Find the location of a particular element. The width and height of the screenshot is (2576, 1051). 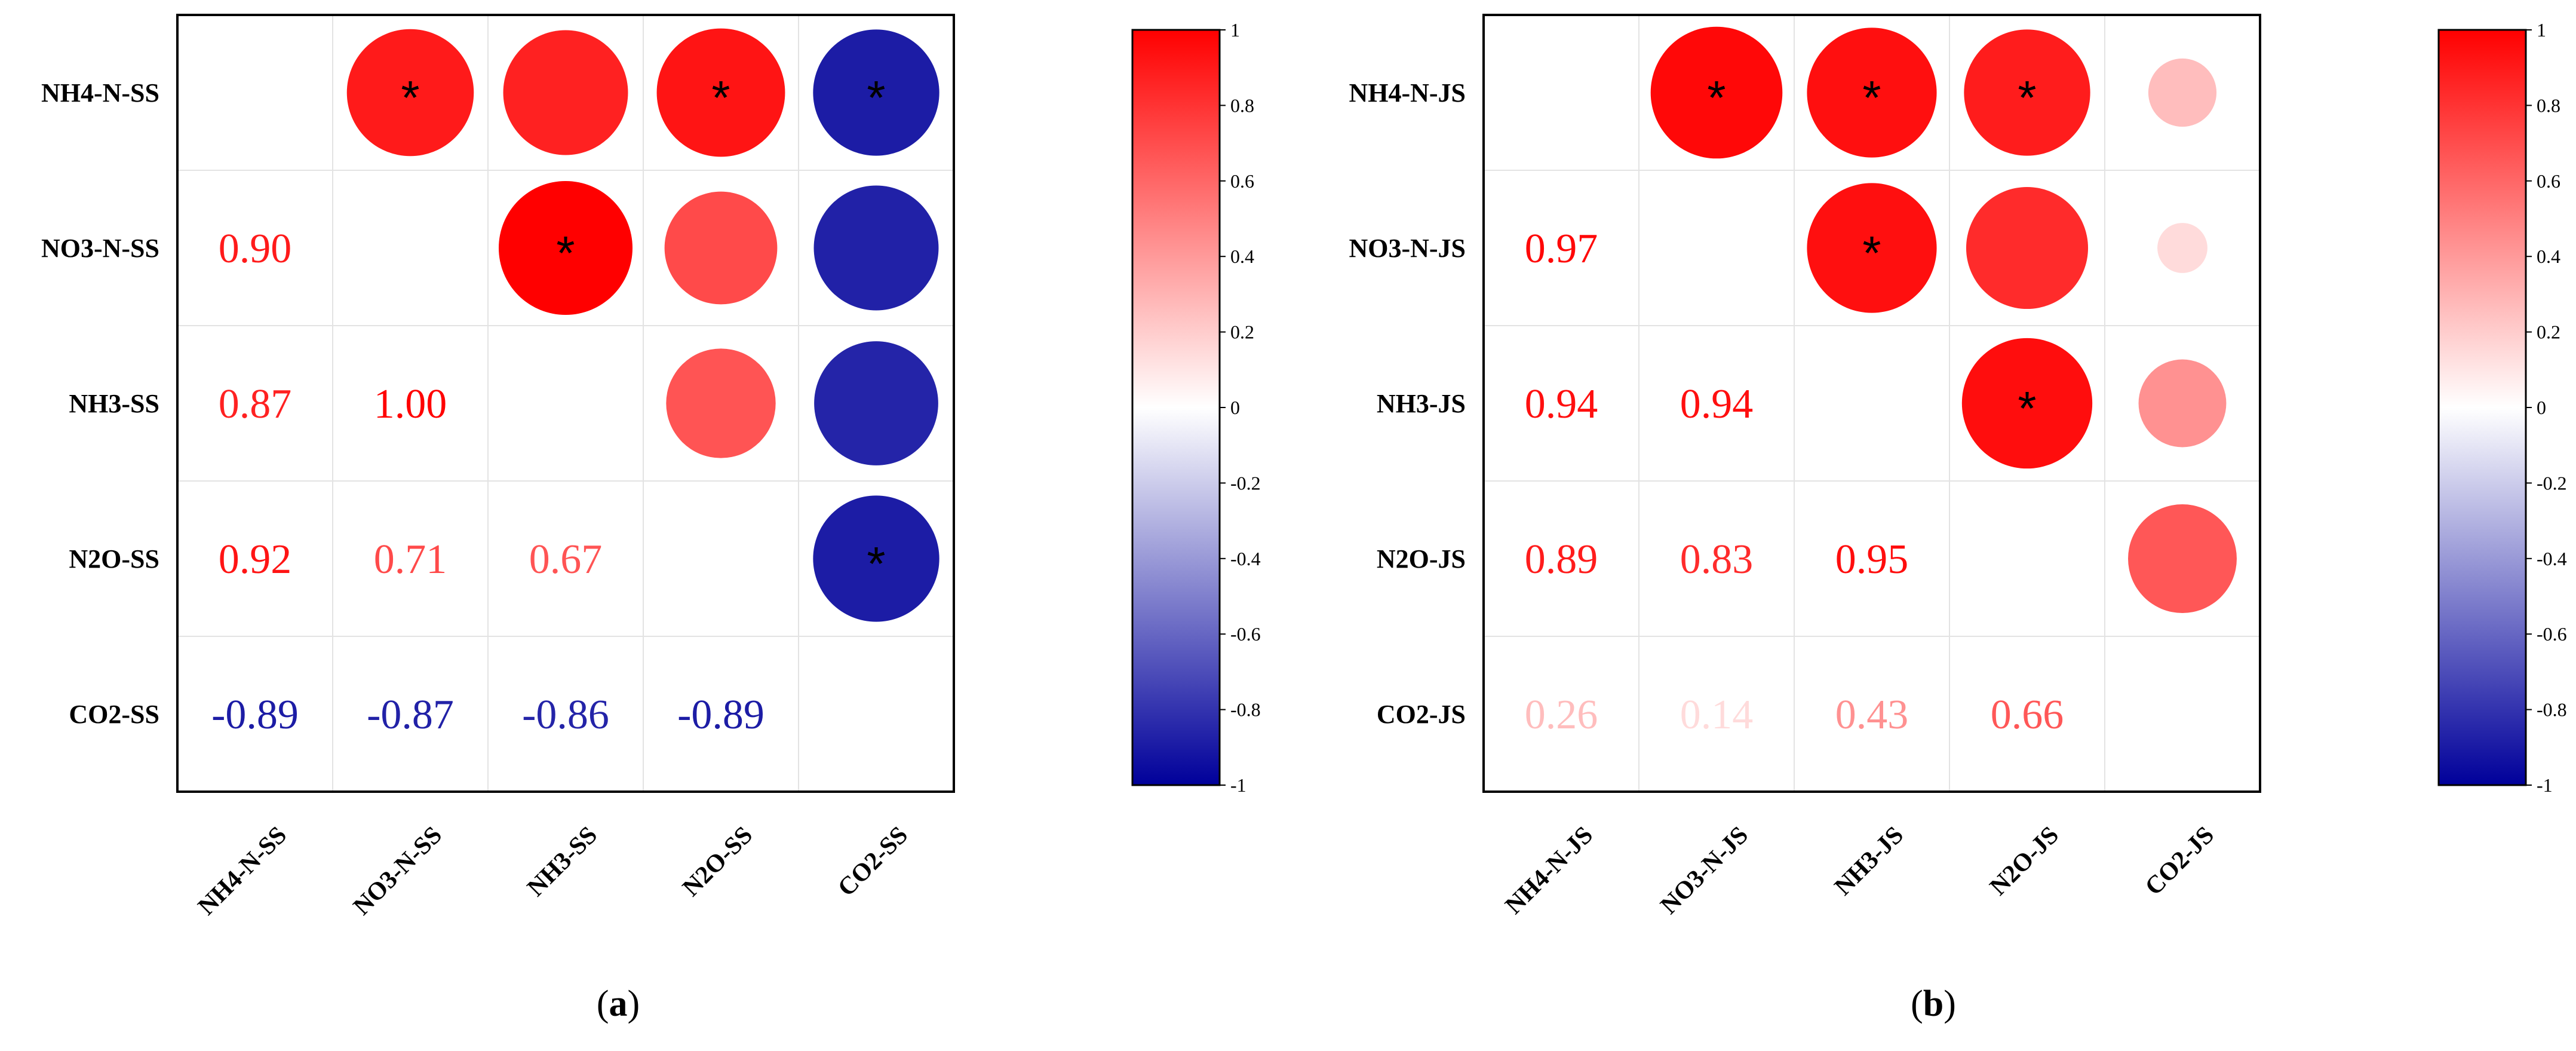

coefficient-label: 0.71 is located at coordinates (410, 560).